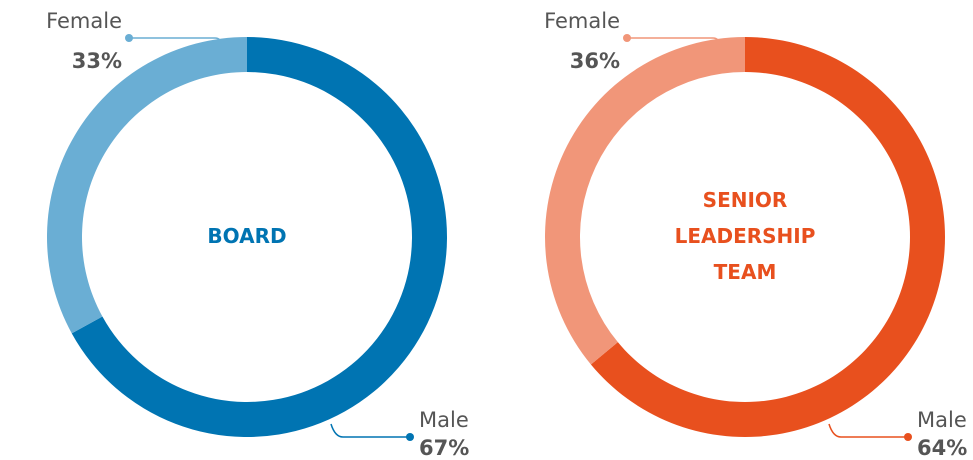  What do you see at coordinates (246, 236) in the screenshot?
I see `center-label: BOARD` at bounding box center [246, 236].